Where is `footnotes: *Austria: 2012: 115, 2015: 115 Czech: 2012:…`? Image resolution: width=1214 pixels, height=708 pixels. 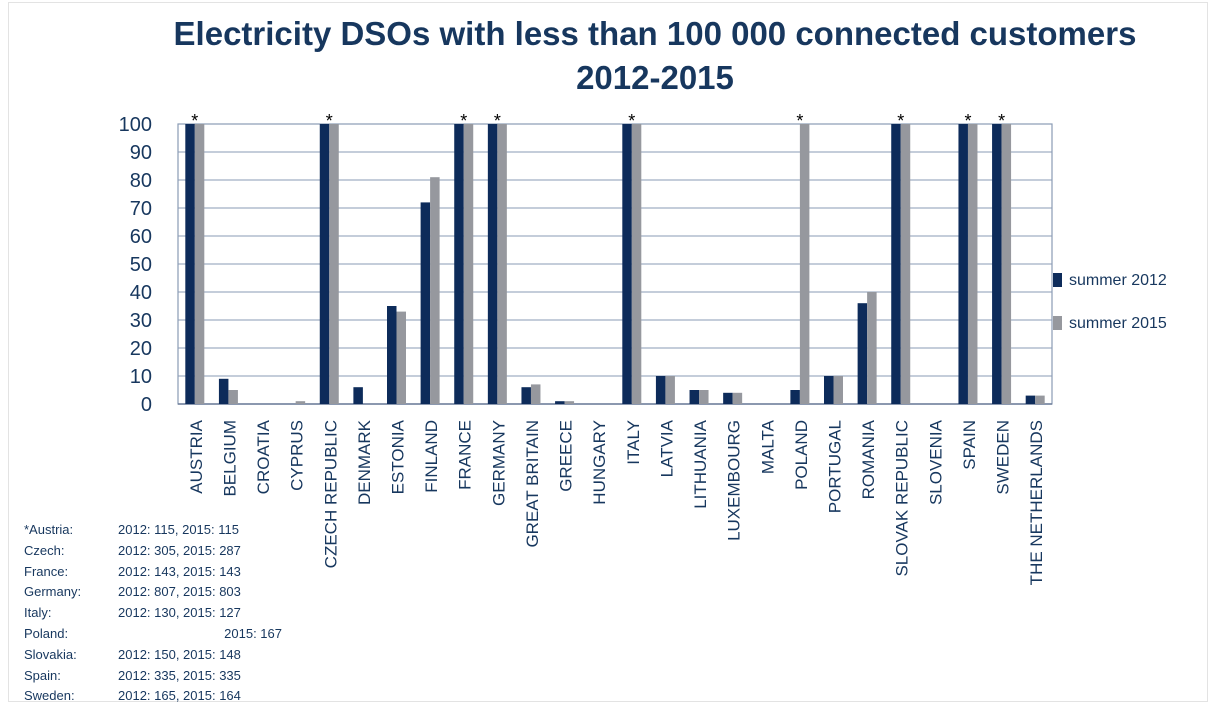 footnotes: *Austria: 2012: 115, 2015: 115 Czech: 2012:… is located at coordinates (153, 613).